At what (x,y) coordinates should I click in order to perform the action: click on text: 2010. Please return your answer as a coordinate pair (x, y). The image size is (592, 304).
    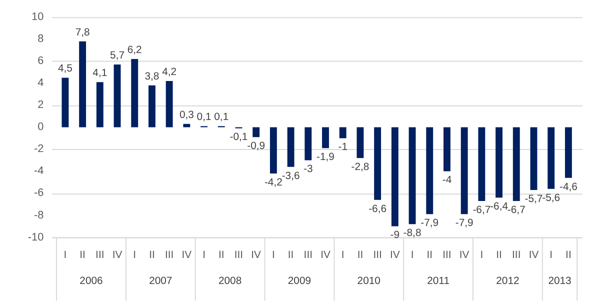
    Looking at the image, I should click on (369, 281).